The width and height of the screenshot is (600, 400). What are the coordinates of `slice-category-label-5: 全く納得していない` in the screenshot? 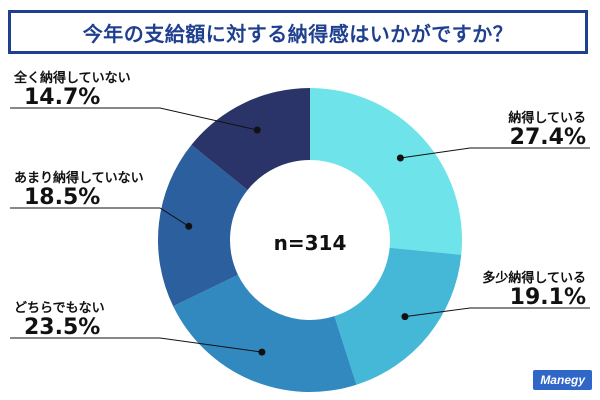 It's located at (72, 78).